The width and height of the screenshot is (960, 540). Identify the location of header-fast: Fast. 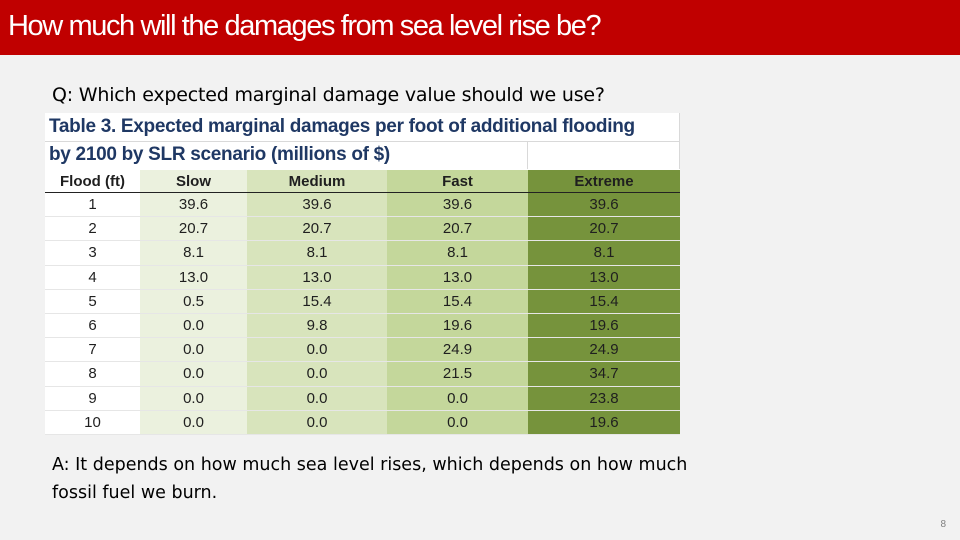
(457, 181).